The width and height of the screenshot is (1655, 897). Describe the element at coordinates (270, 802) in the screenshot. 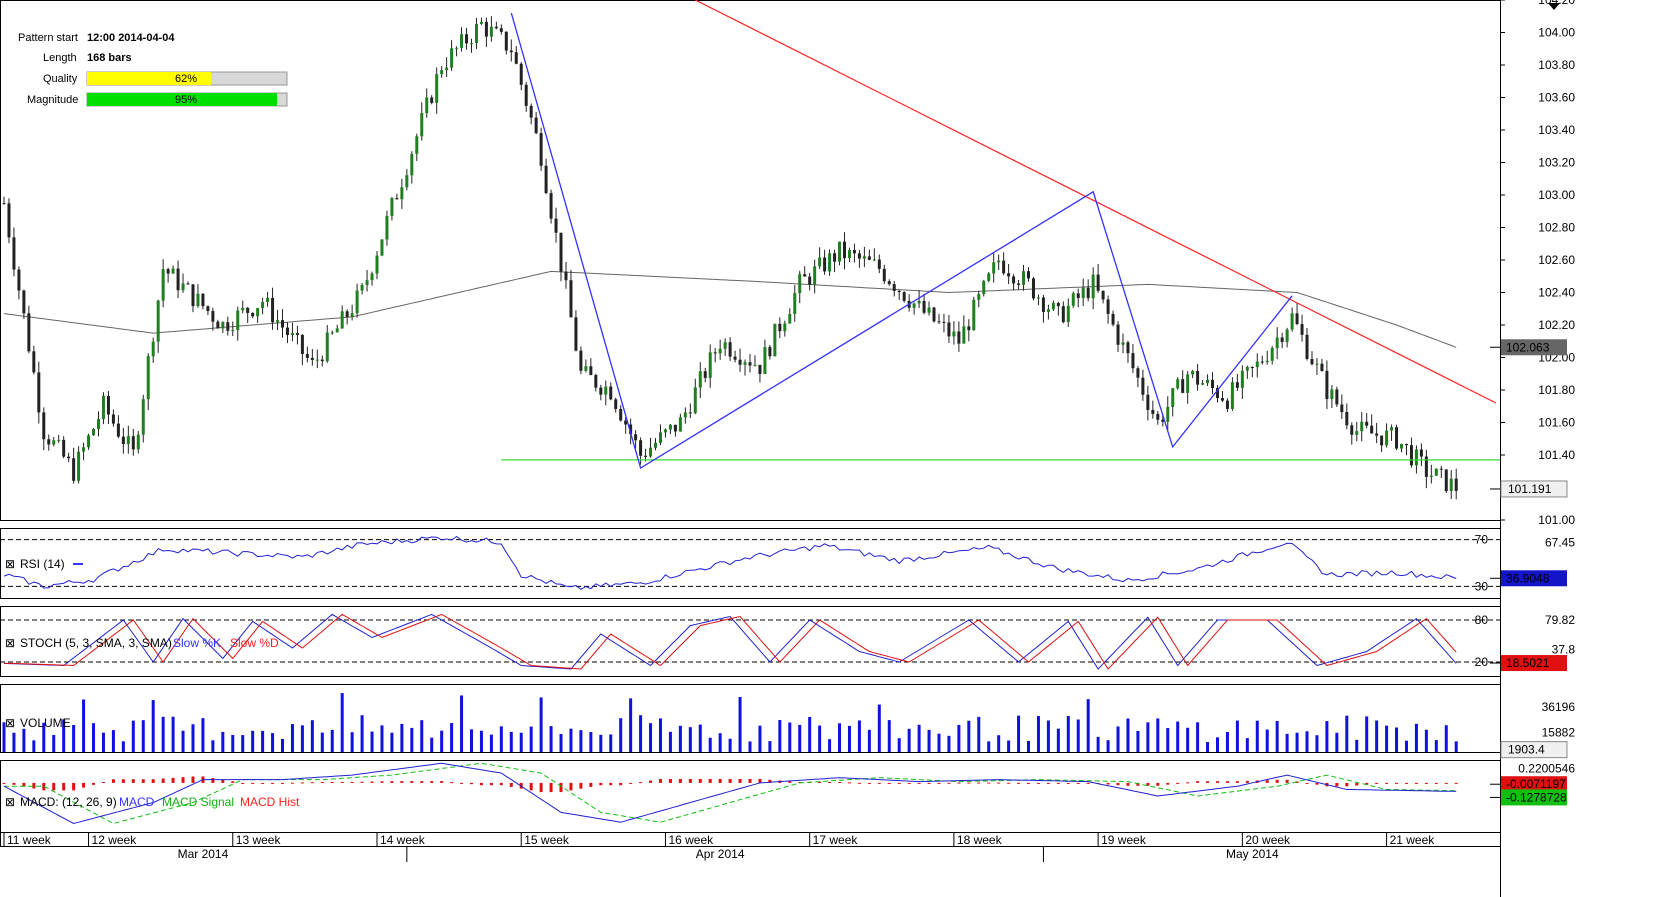

I see `macd-legend-hist: MACD Hist` at that location.